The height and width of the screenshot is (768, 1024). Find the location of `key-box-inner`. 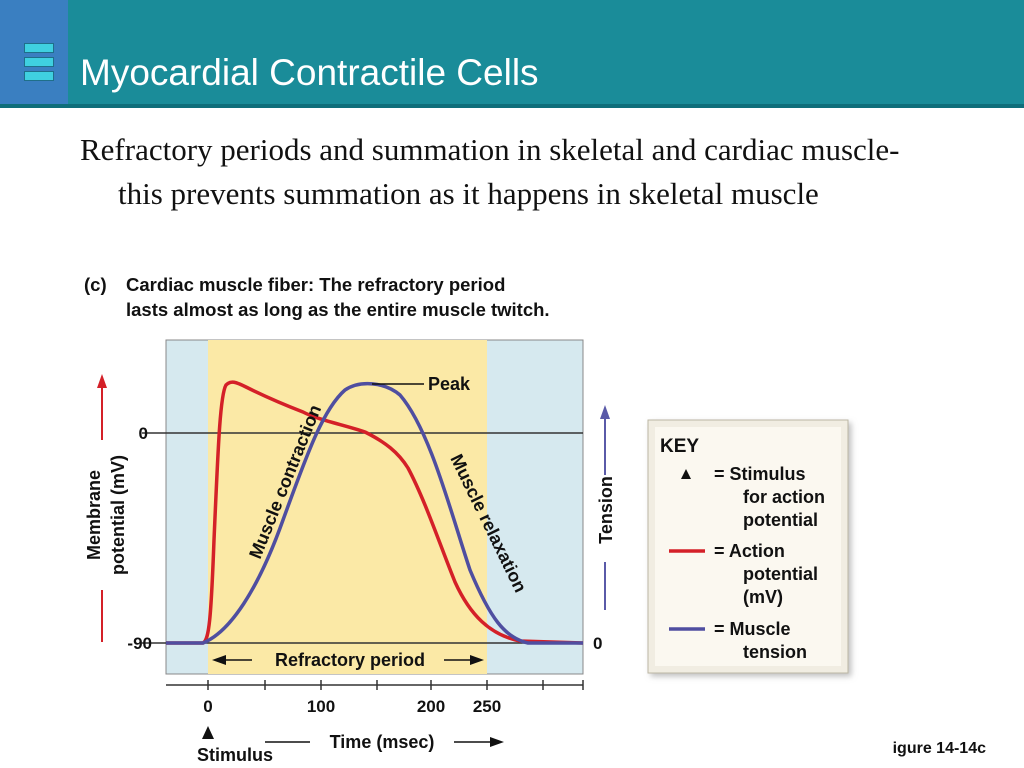

key-box-inner is located at coordinates (748, 546).